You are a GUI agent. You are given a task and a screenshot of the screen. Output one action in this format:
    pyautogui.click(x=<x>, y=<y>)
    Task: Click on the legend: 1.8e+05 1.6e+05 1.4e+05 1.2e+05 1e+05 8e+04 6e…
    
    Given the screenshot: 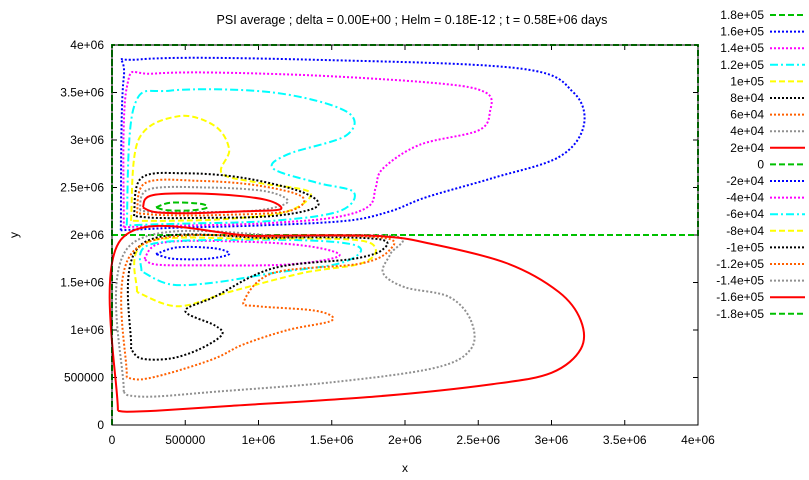 What is the action you would take?
    pyautogui.click(x=760, y=164)
    